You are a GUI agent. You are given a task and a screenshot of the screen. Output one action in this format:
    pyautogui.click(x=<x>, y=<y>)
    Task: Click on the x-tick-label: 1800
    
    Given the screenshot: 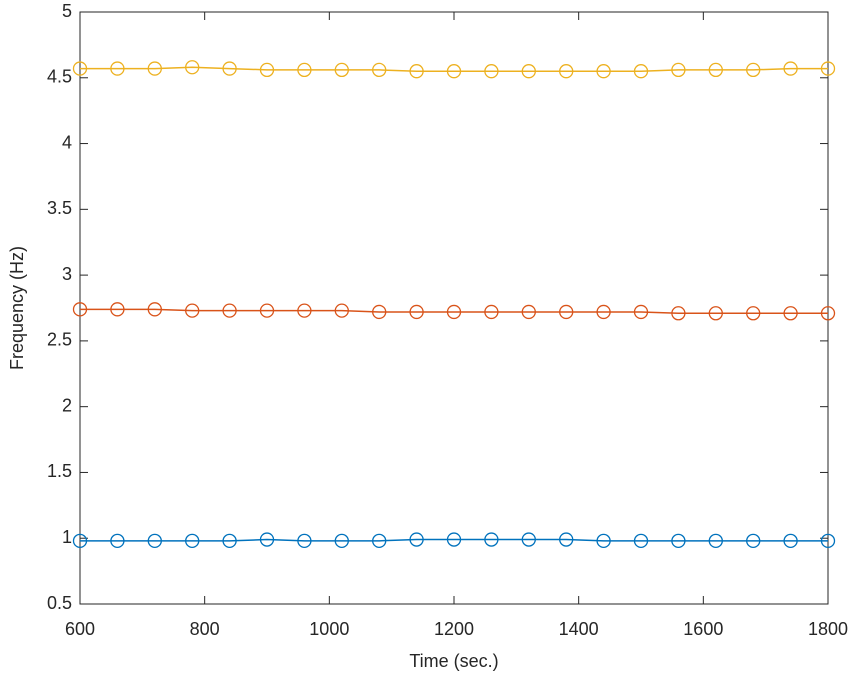 What is the action you would take?
    pyautogui.click(x=828, y=629)
    